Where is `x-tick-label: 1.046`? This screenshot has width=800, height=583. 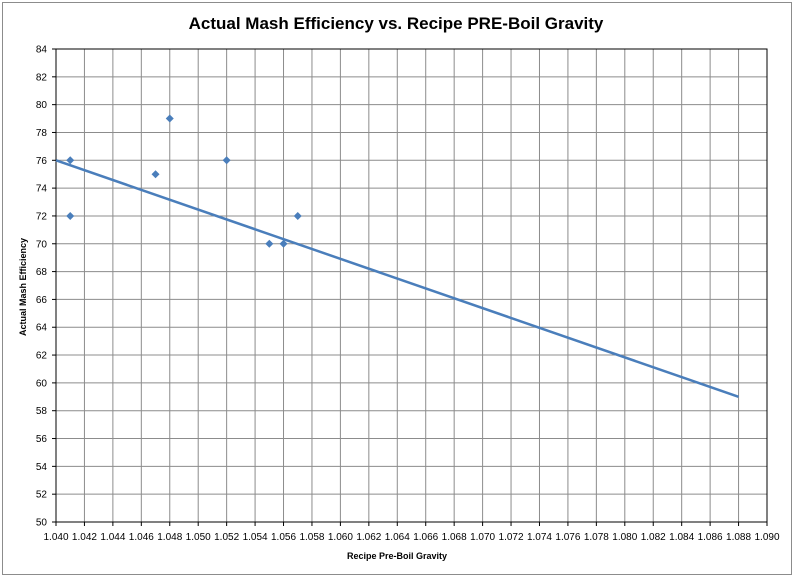 x-tick-label: 1.046 is located at coordinates (141, 537).